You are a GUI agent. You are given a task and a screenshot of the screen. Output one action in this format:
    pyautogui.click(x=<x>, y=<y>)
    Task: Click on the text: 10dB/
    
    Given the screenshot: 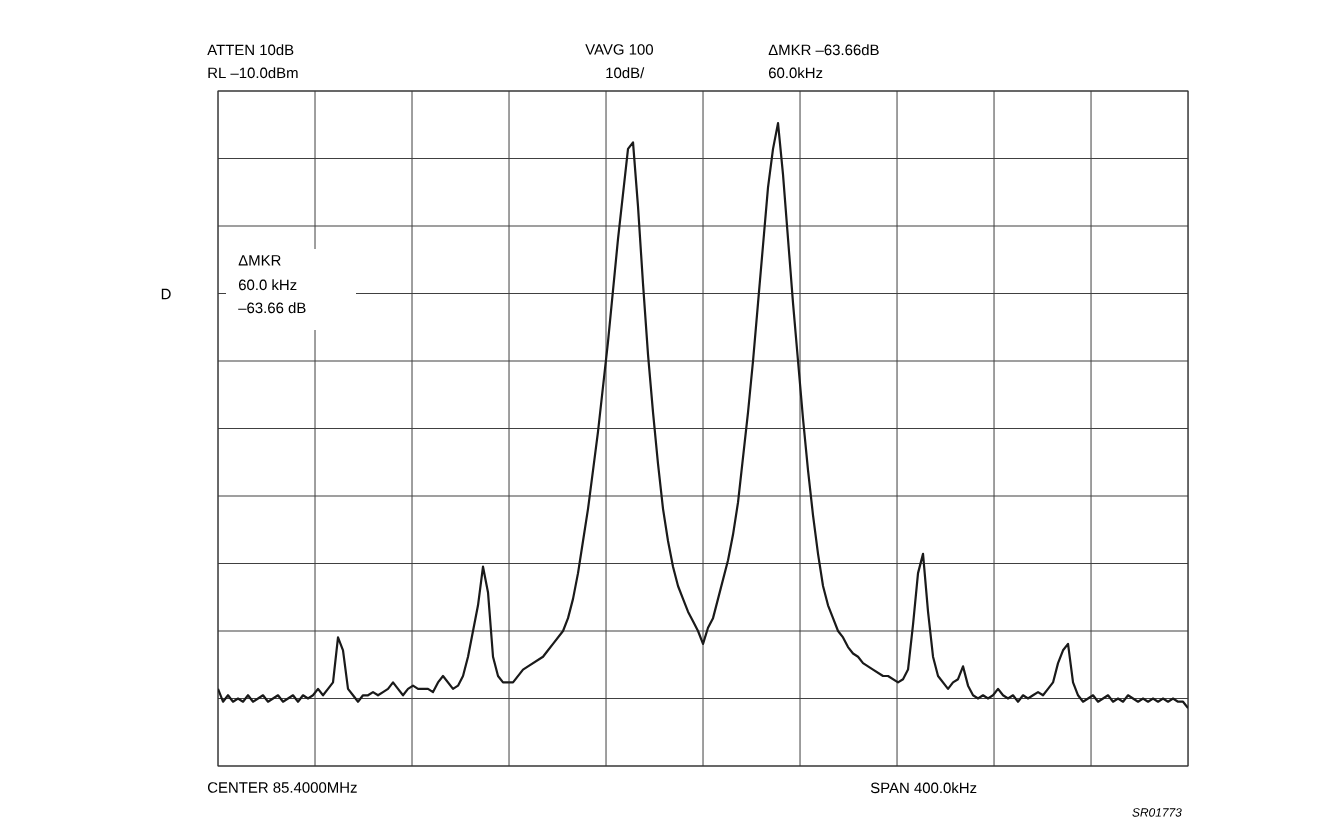 What is the action you would take?
    pyautogui.click(x=625, y=73)
    